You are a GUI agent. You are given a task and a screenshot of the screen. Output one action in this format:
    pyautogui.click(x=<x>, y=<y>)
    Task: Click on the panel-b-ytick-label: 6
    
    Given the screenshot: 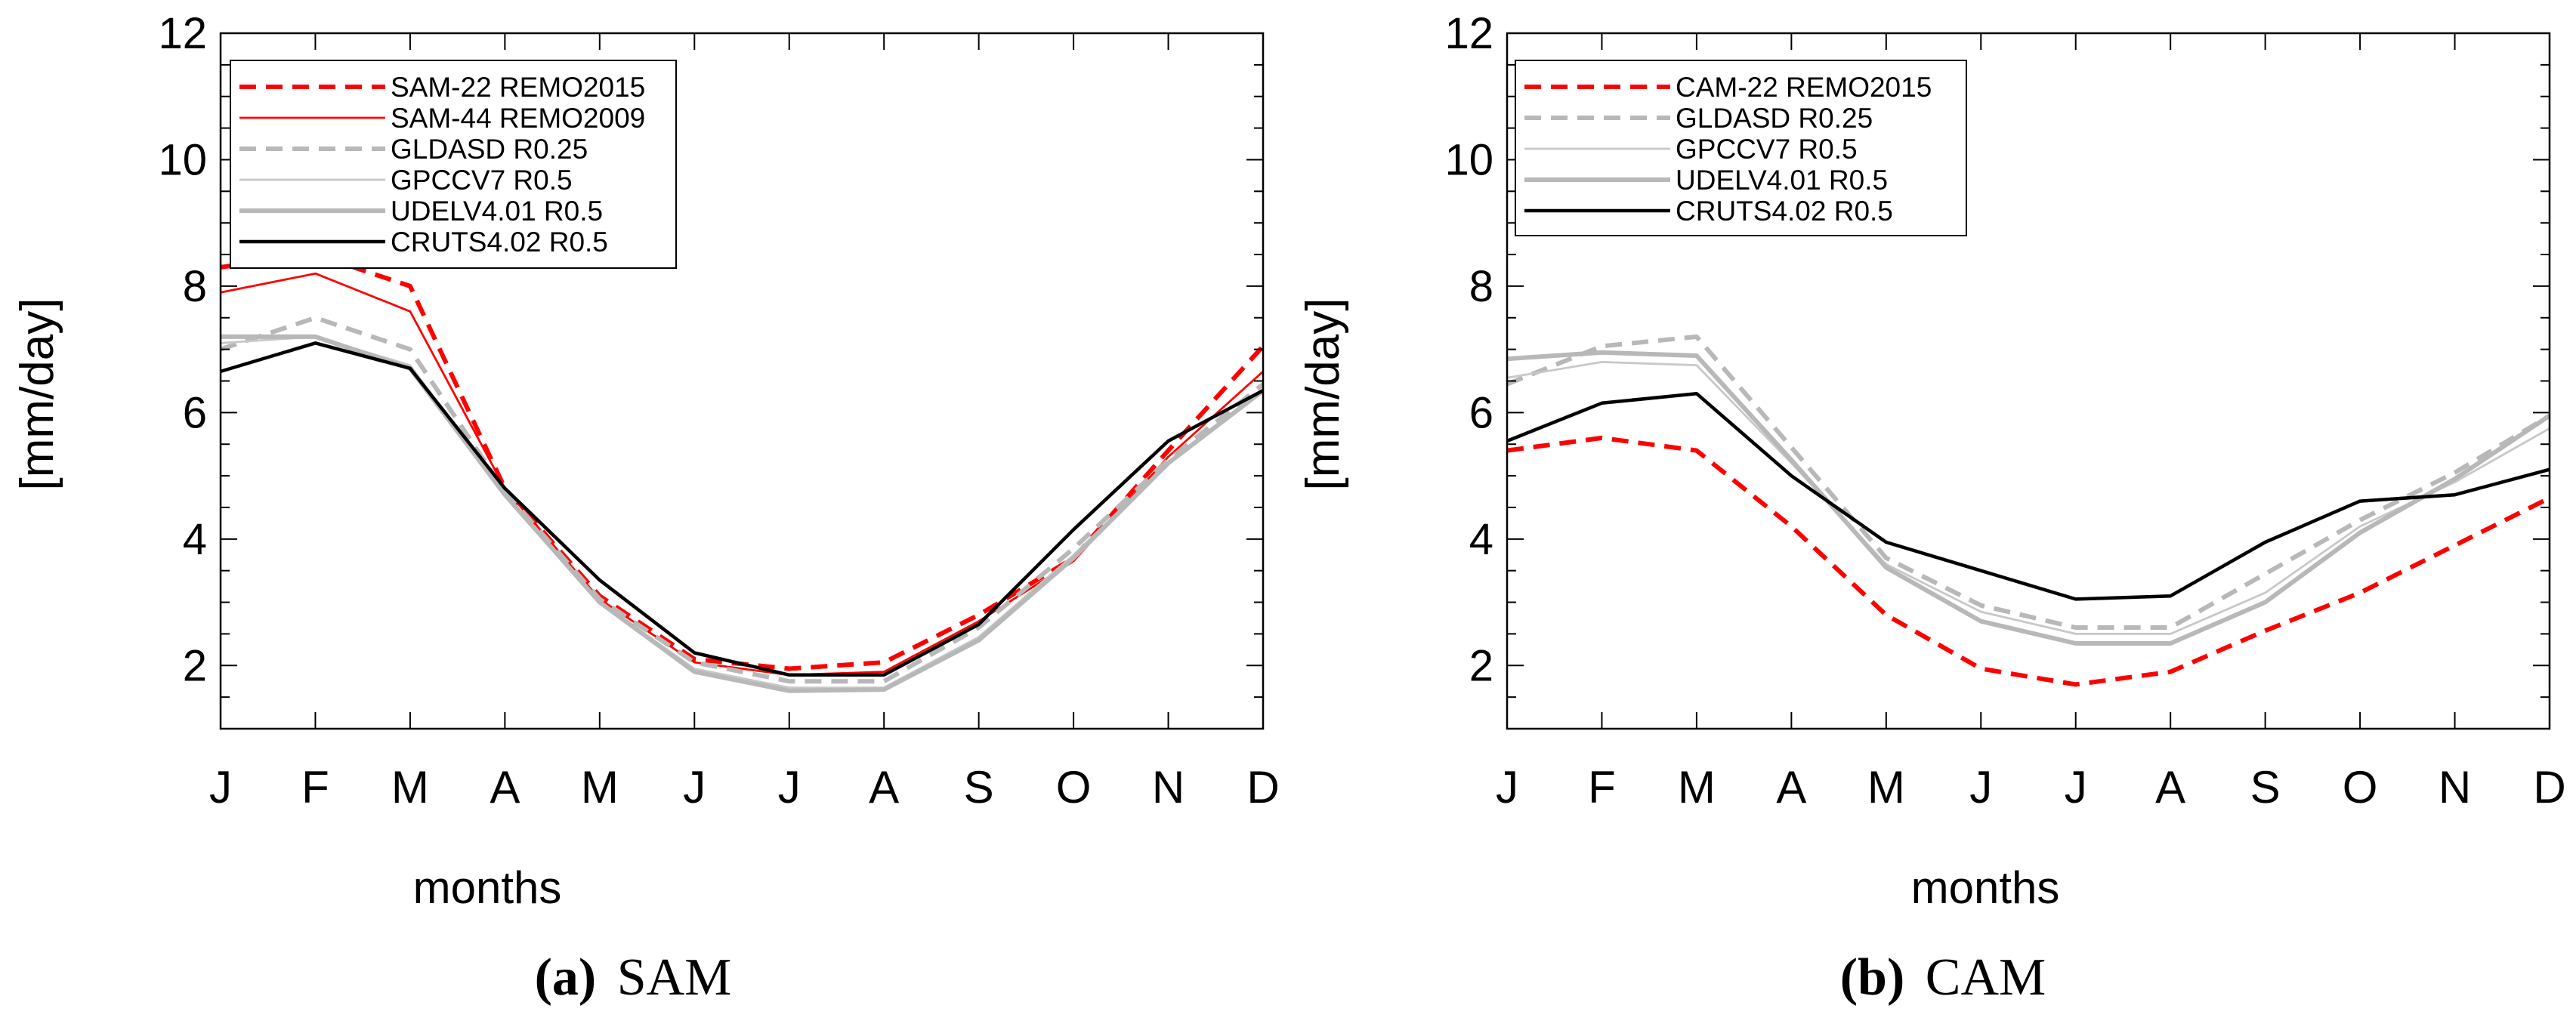 What is the action you would take?
    pyautogui.click(x=1481, y=412)
    